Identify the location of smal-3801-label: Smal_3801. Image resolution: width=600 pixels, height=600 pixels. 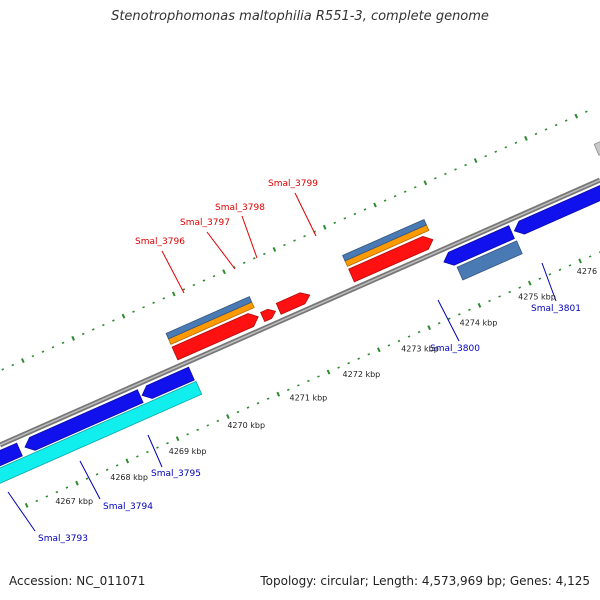
(556, 309).